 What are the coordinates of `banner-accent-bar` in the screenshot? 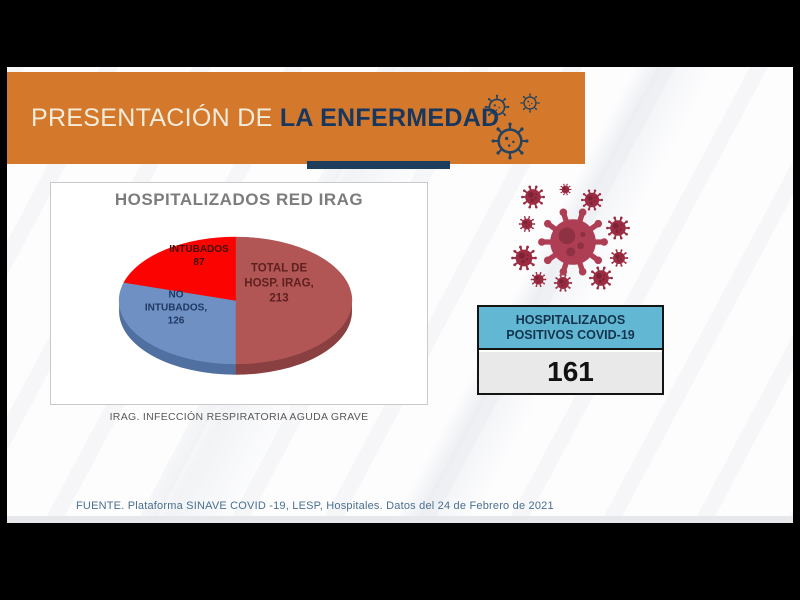 It's located at (378, 165).